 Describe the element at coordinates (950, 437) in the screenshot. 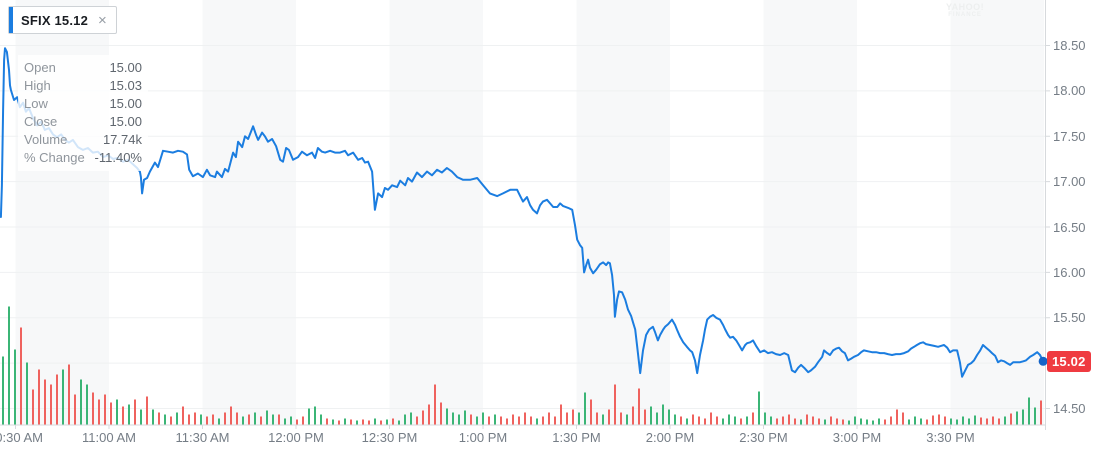

I see `x-axis-label: 3:30 PM` at that location.